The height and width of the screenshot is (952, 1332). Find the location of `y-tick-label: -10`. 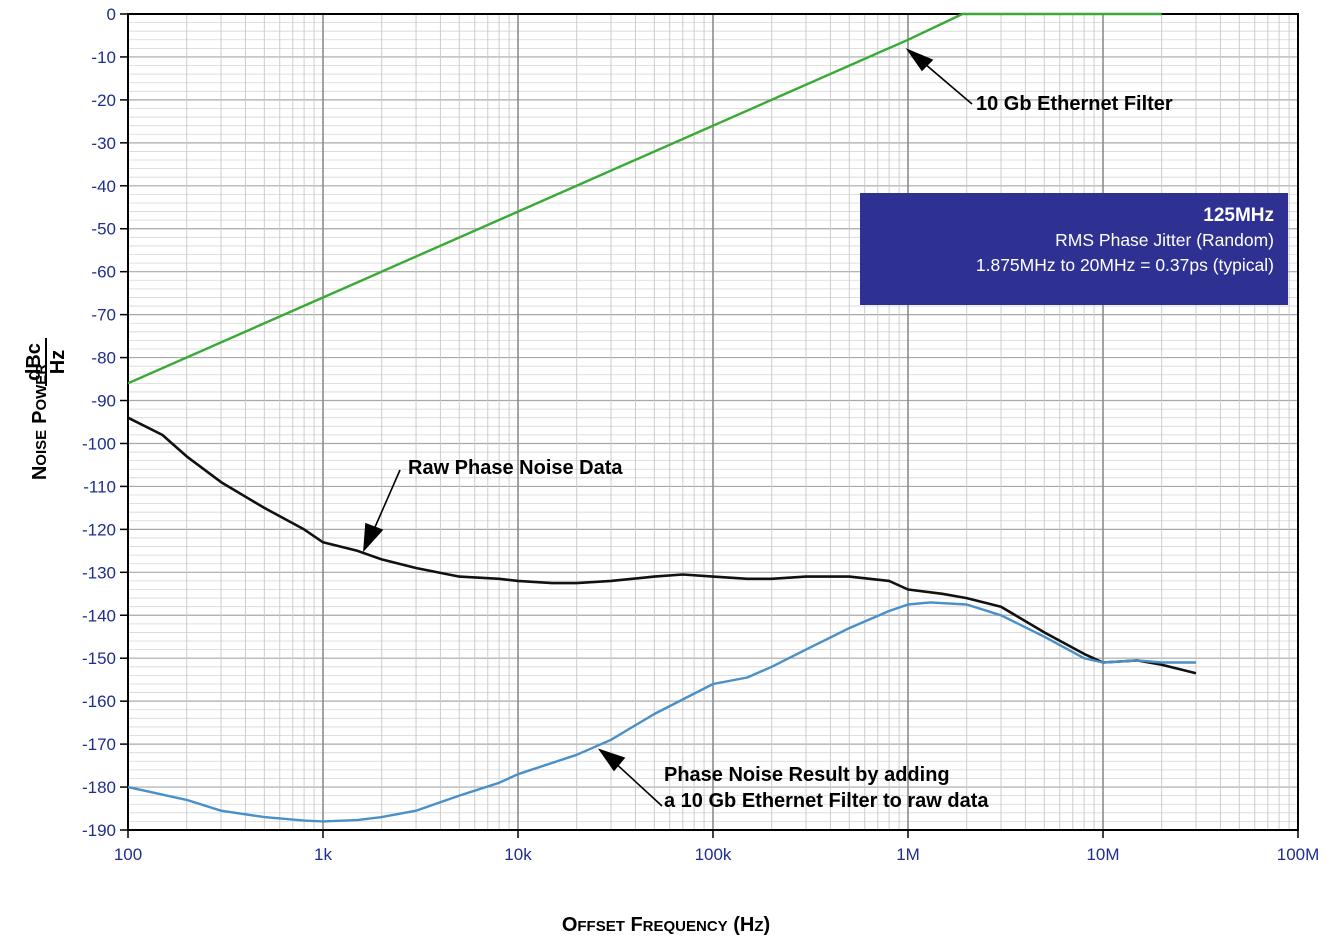

y-tick-label: -10 is located at coordinates (103, 57).